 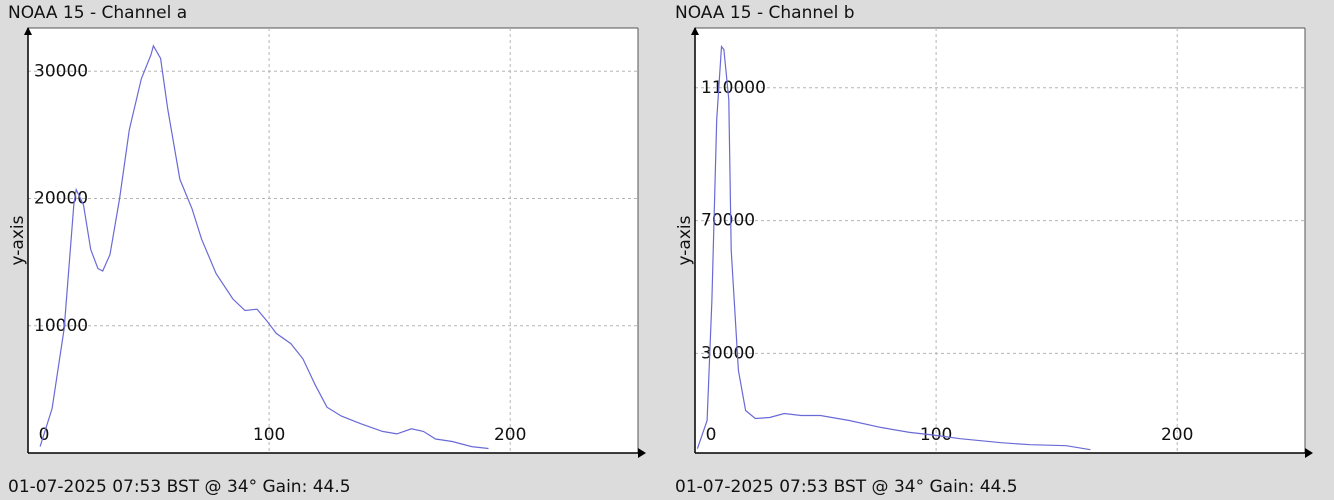 What do you see at coordinates (61, 326) in the screenshot?
I see `y-tick-label: 10000` at bounding box center [61, 326].